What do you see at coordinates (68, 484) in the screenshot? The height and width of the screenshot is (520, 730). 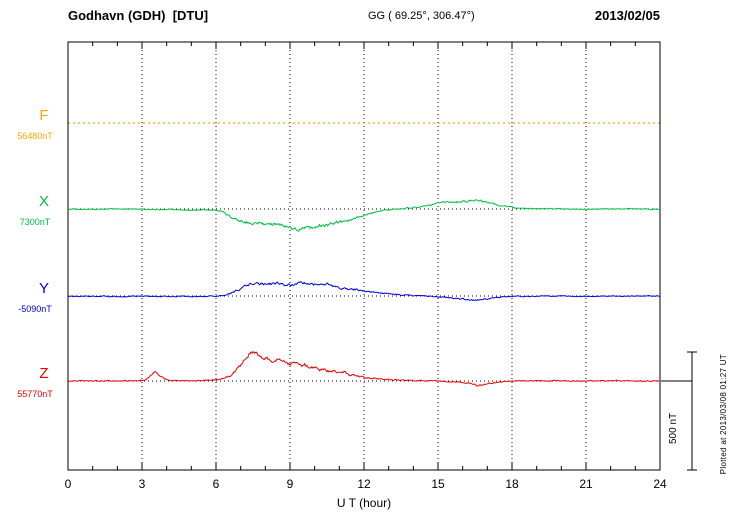 I see `x-tick-label-0: 0` at bounding box center [68, 484].